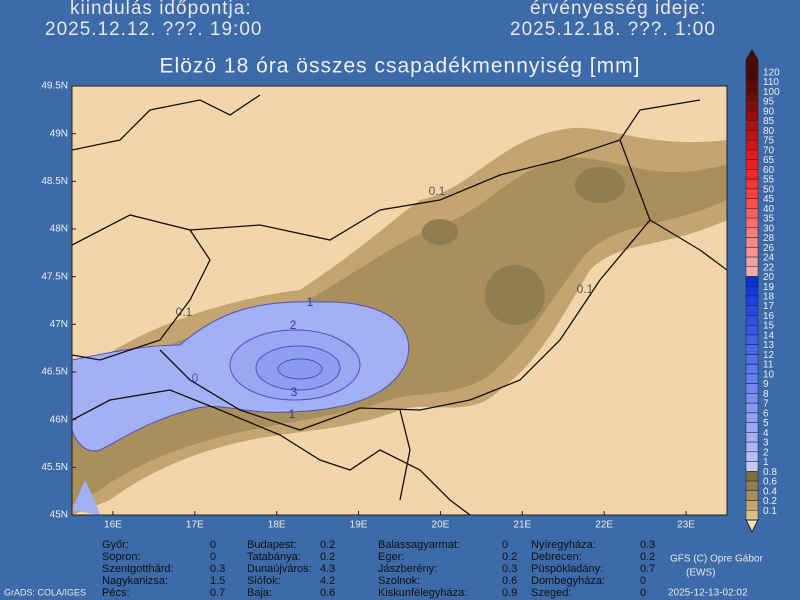 This screenshot has width=800, height=600. I want to click on colorbar-label: 45, so click(769, 199).